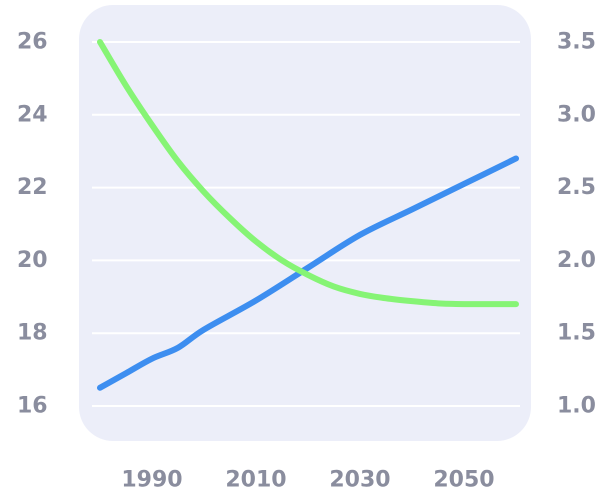 The height and width of the screenshot is (500, 603). Describe the element at coordinates (576, 260) in the screenshot. I see `right-tick-label: 2.0` at that location.